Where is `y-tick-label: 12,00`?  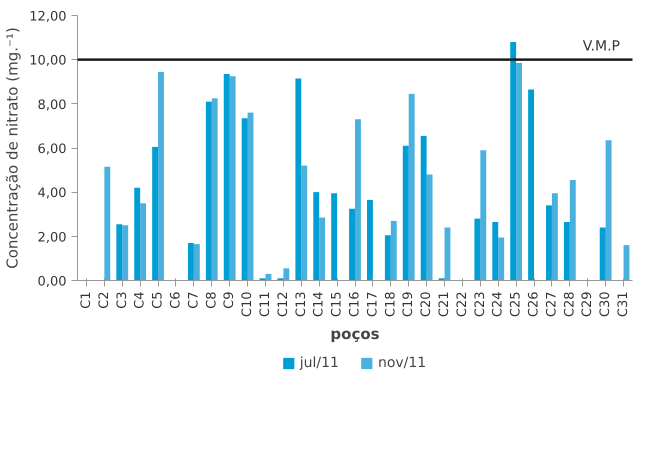
y-tick-label: 12,00 is located at coordinates (47, 17).